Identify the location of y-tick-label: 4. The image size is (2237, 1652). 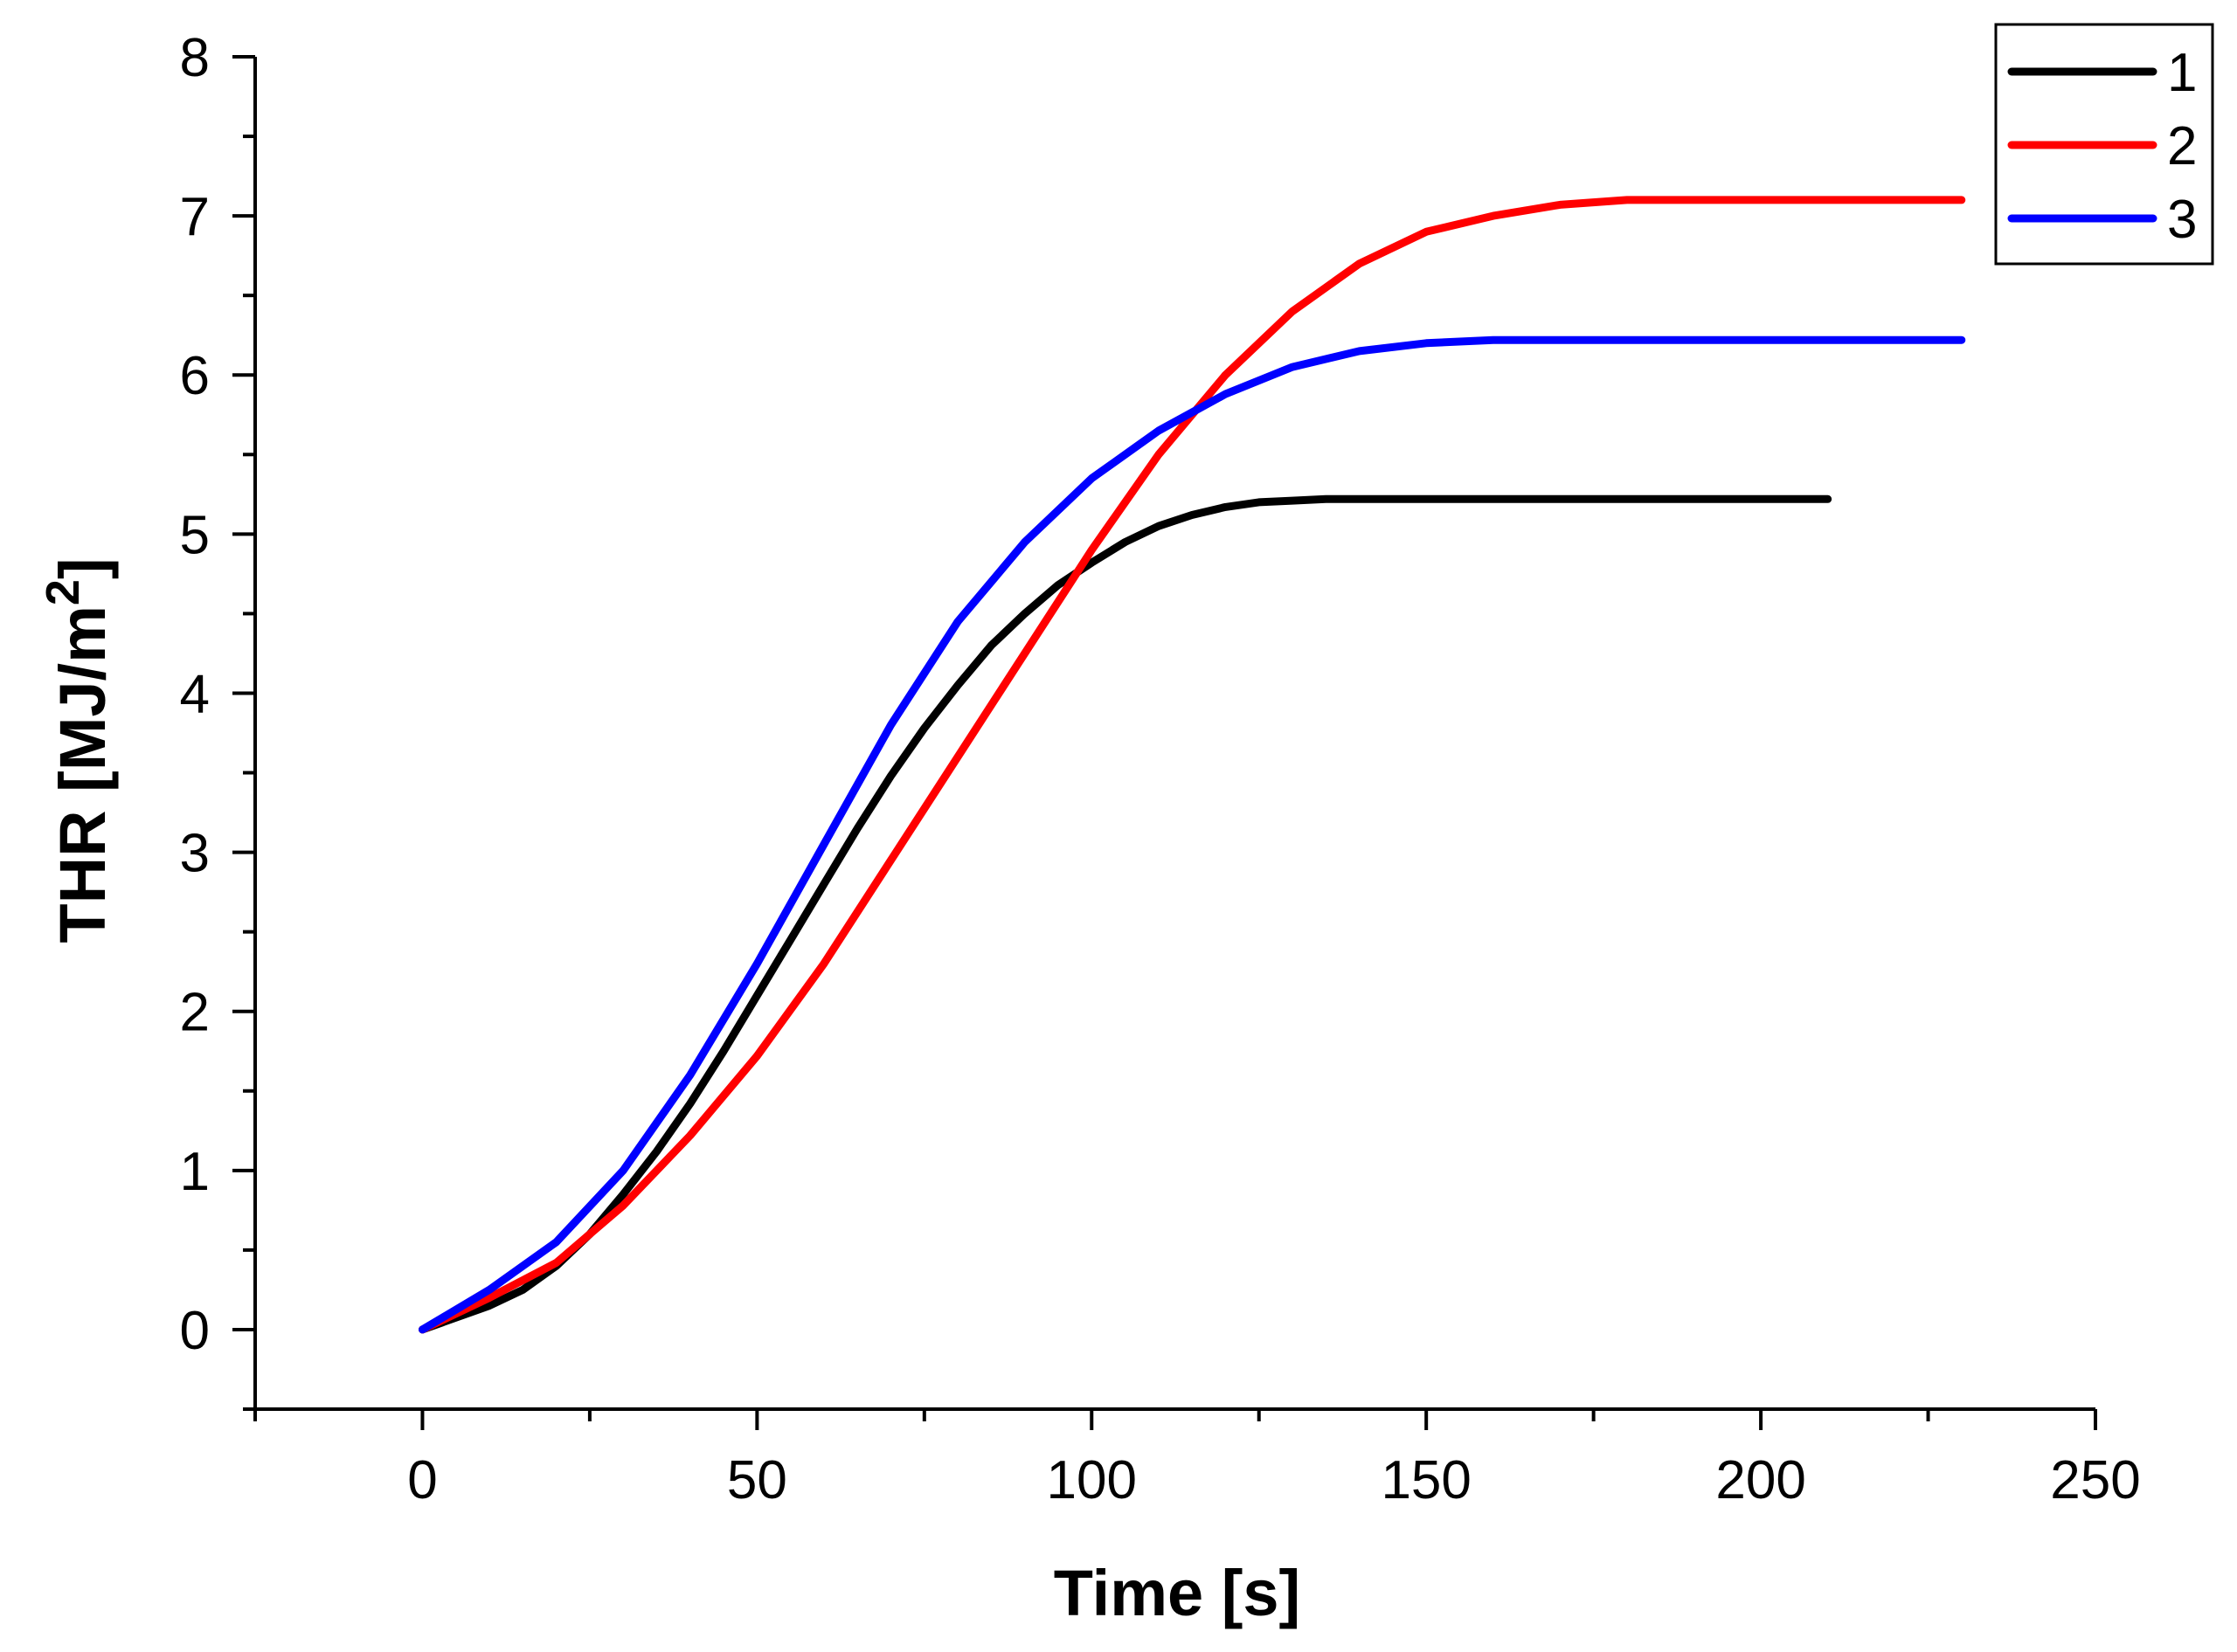
(195, 694).